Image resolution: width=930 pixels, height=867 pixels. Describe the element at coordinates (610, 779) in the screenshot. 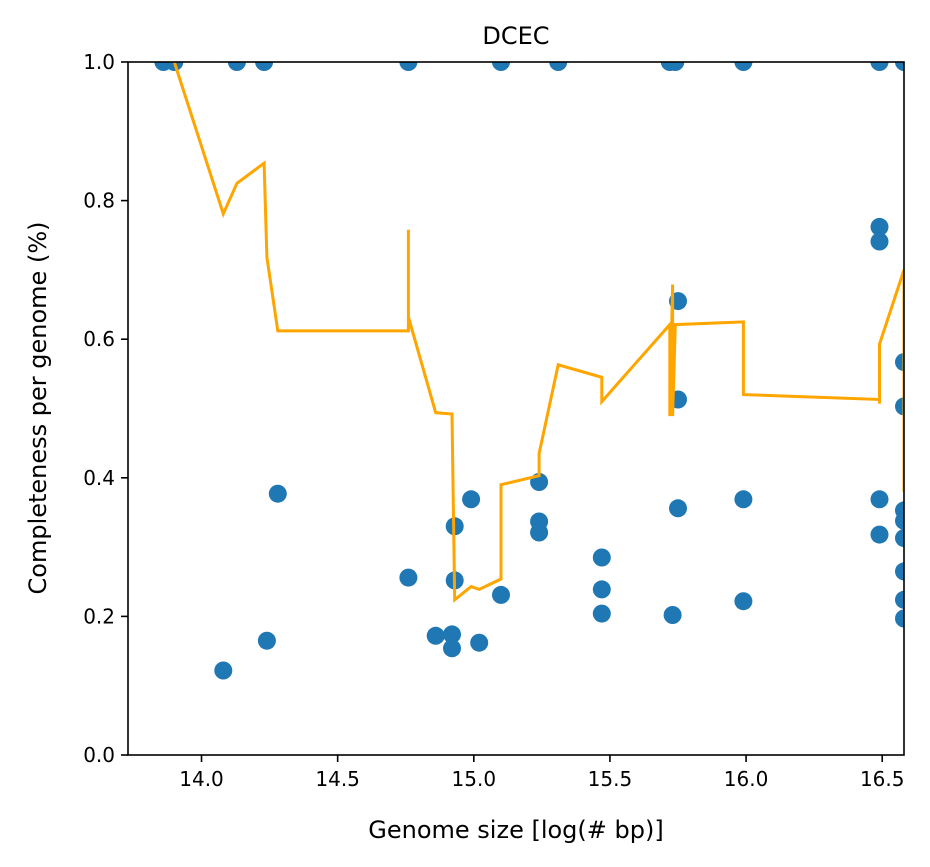

I see `x-tick-label: 15.5` at that location.